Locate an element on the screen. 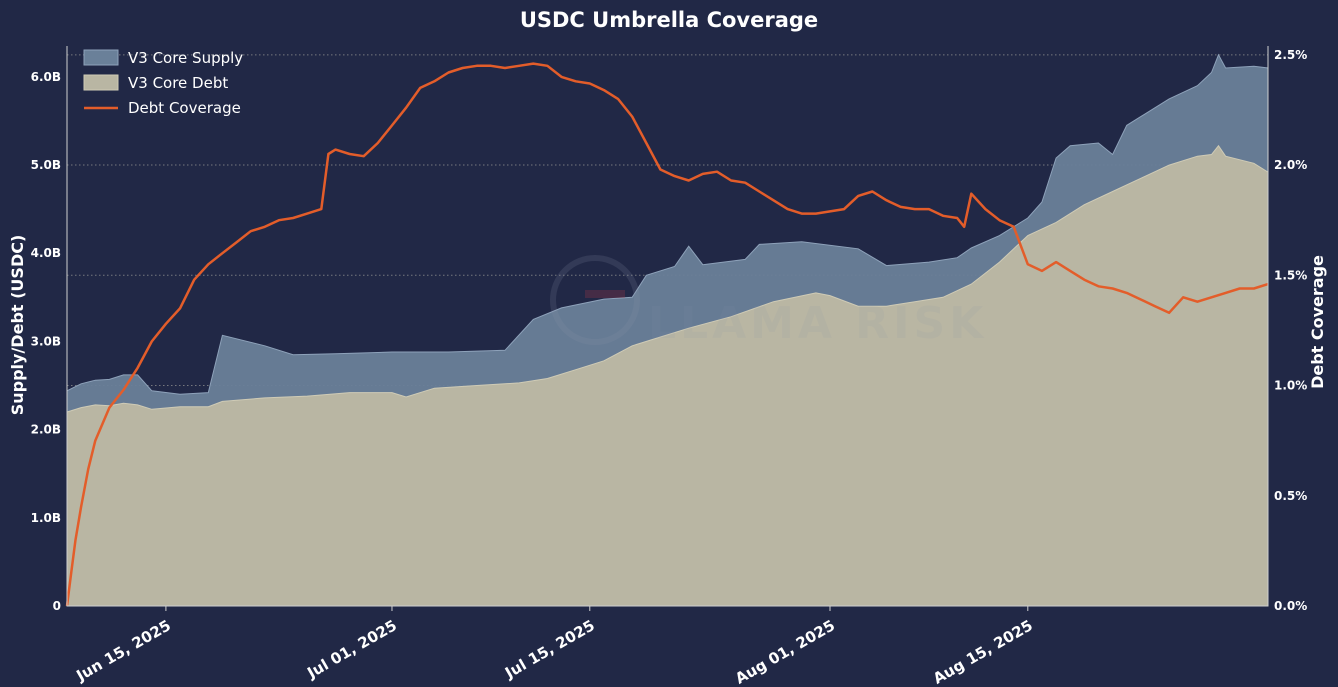  legend-item-v3-core-supply: V3 Core Supply is located at coordinates (163, 58).